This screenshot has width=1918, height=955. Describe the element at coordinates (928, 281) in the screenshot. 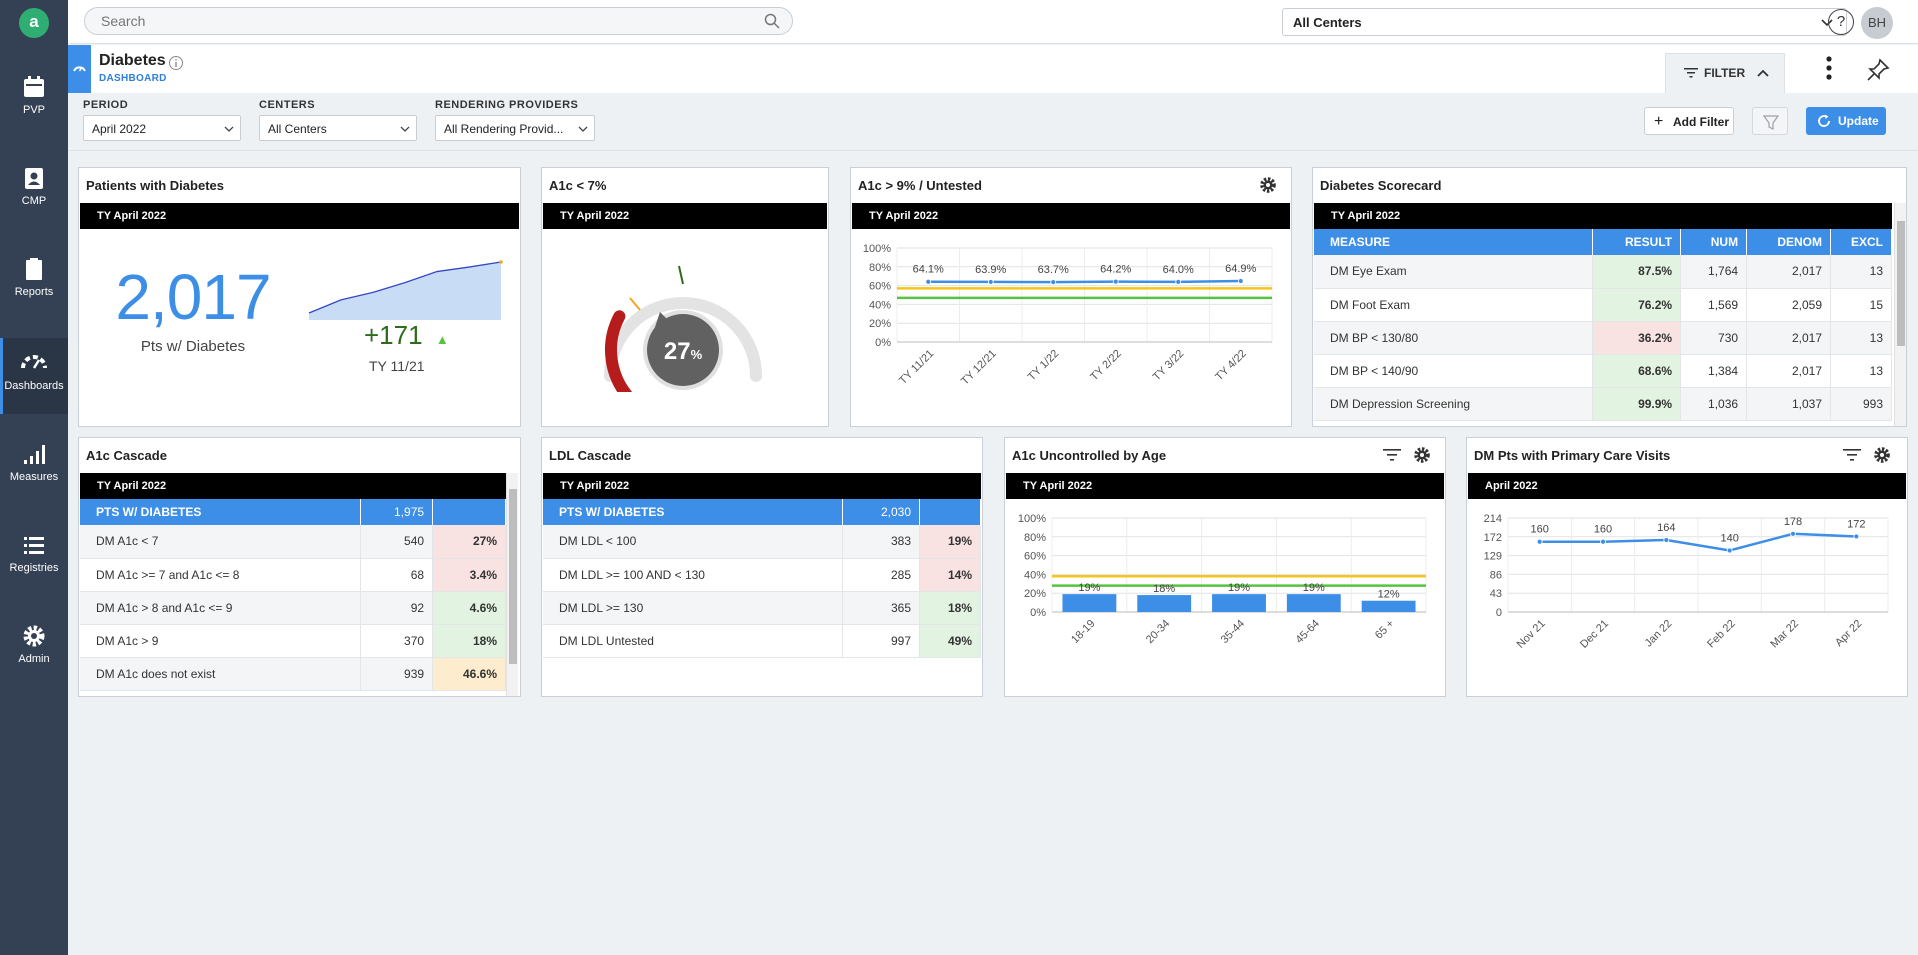

I see `data-point` at that location.